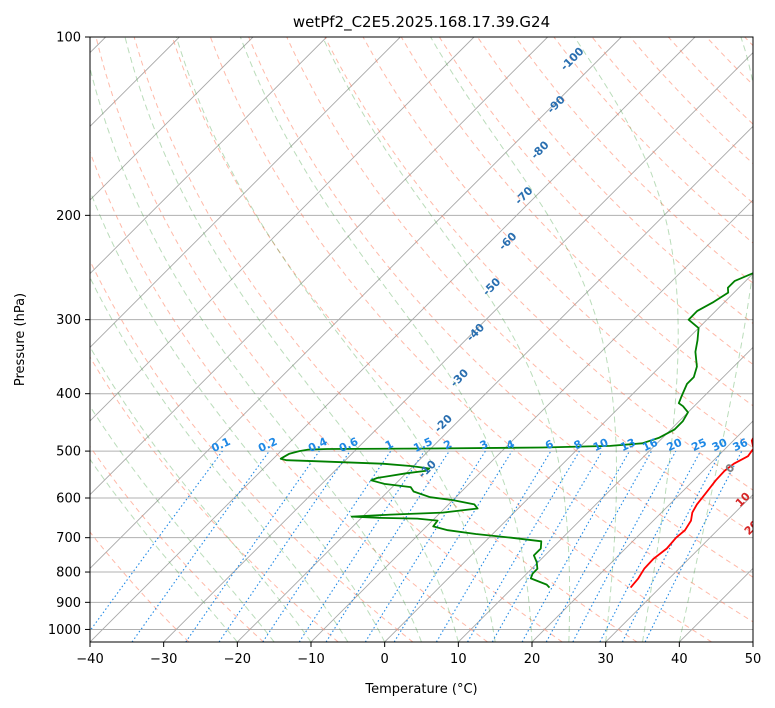 This screenshot has height=708, width=775. Describe the element at coordinates (20, 339) in the screenshot. I see `y-axis-label: Pressure (hPa)` at that location.